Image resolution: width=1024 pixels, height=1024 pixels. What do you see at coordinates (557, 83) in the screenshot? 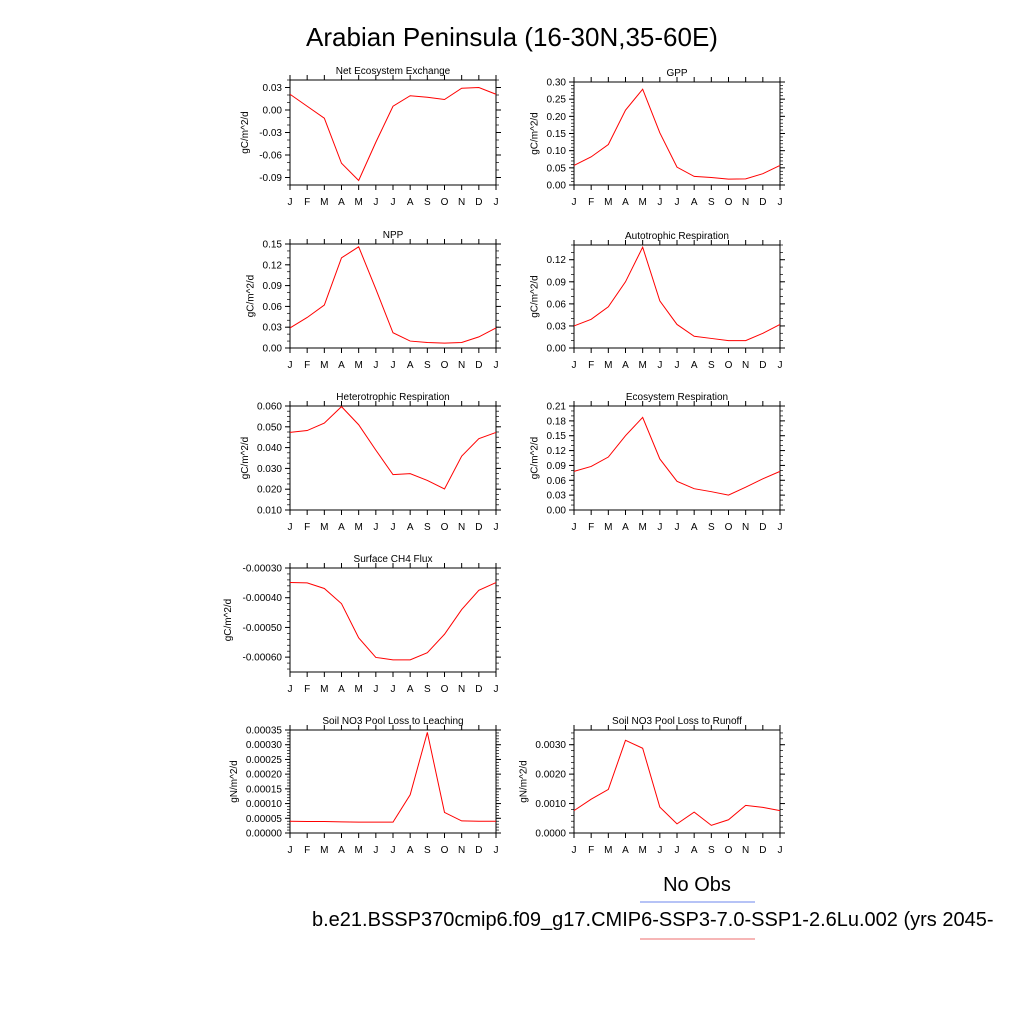
I see `y-tick-label: 0.30` at bounding box center [557, 83].